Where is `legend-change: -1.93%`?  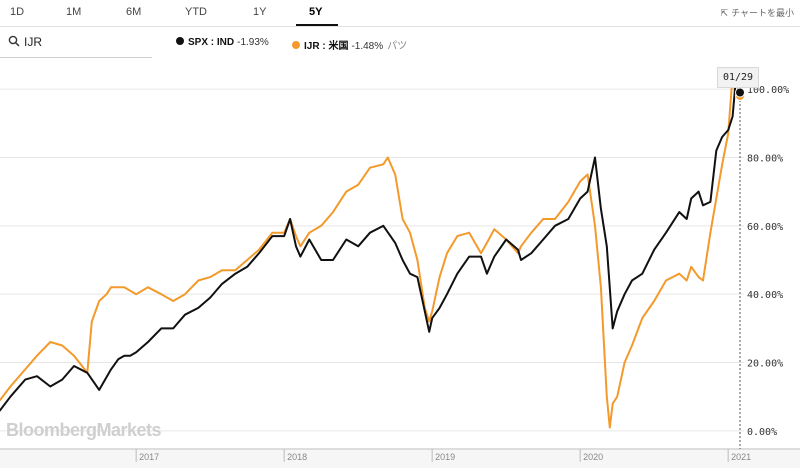 legend-change: -1.93% is located at coordinates (253, 42).